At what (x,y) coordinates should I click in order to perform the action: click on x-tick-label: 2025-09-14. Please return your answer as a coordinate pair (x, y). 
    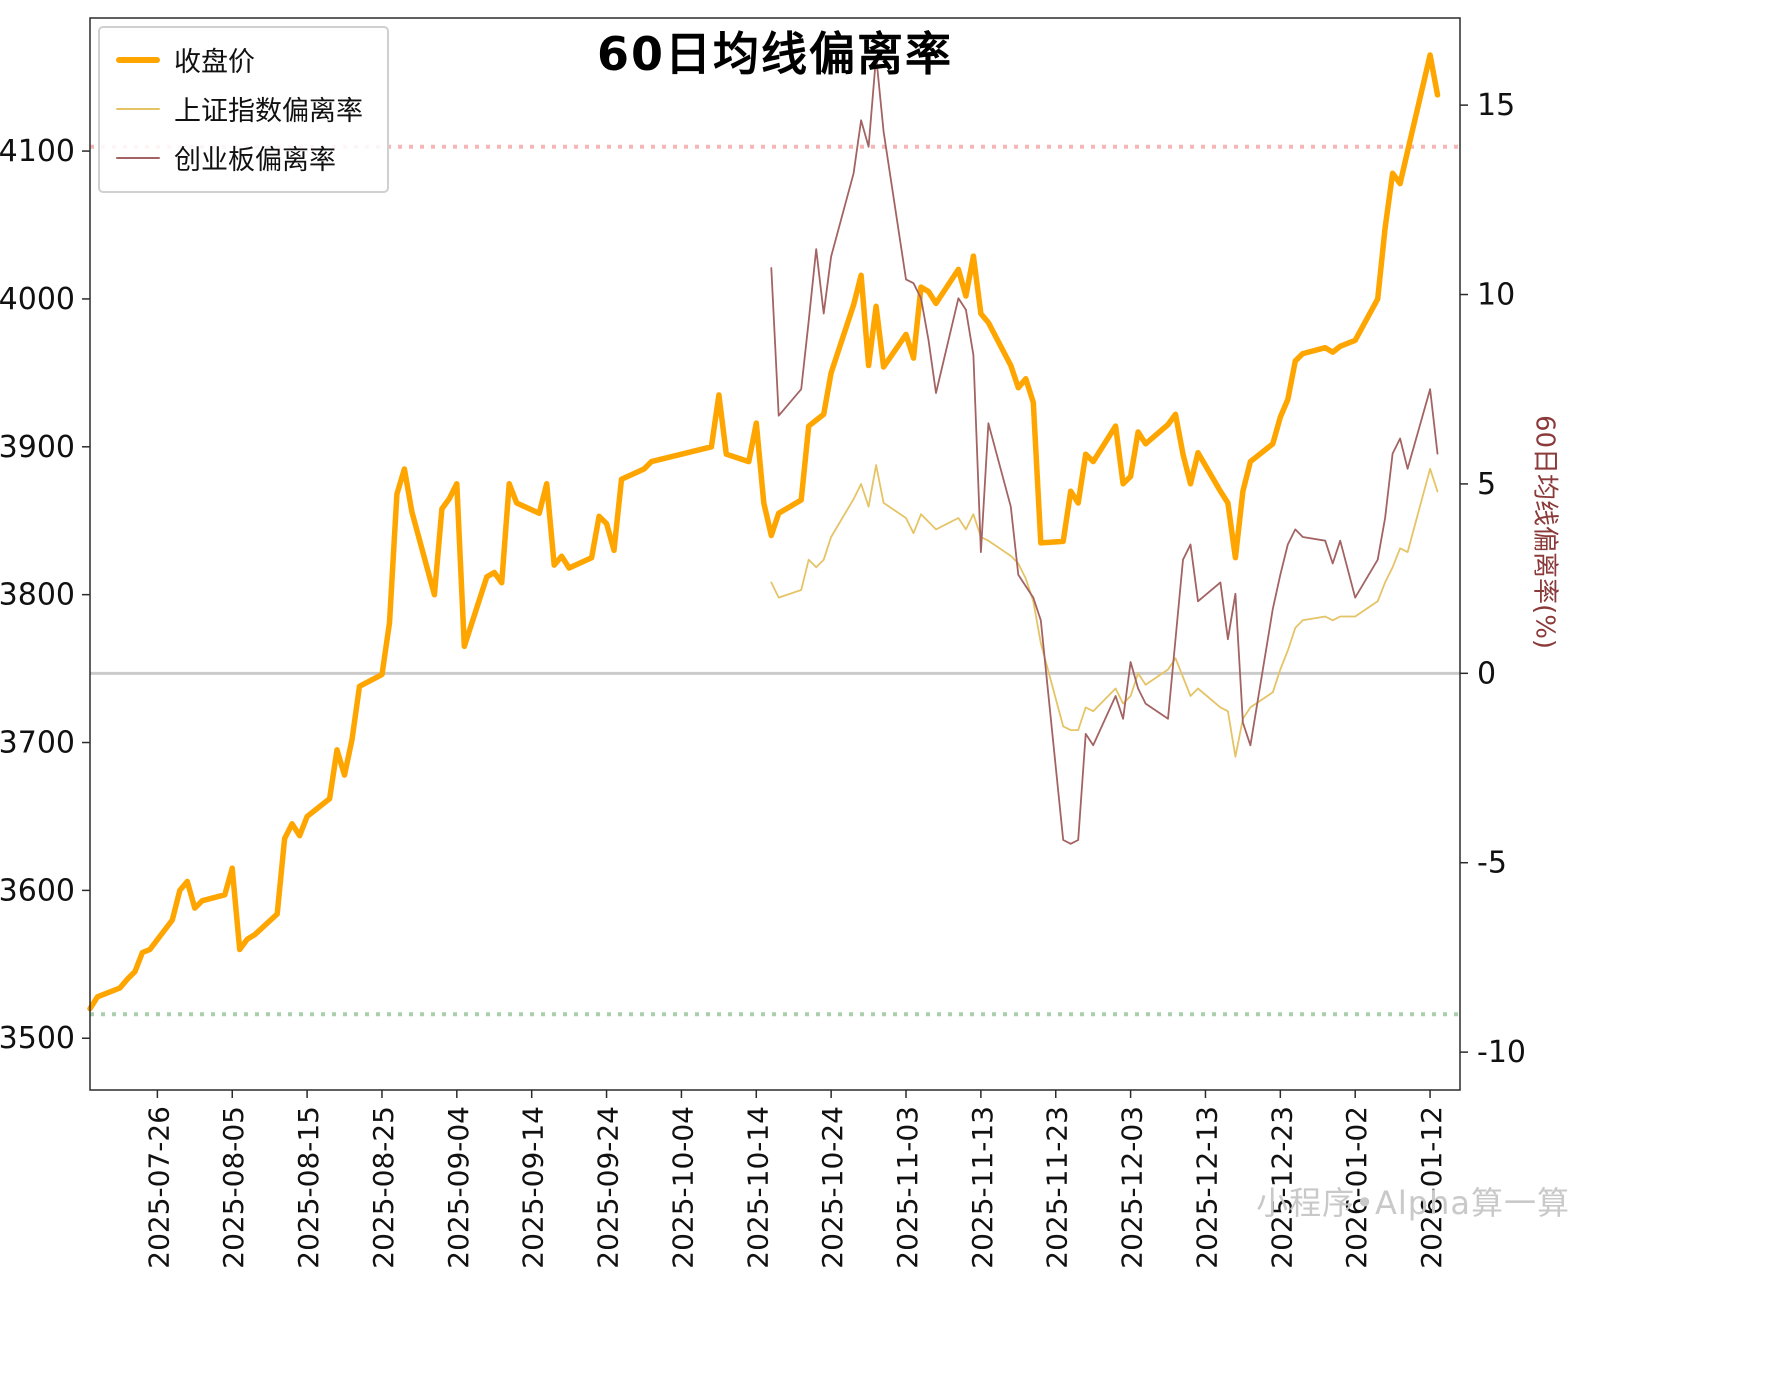
    Looking at the image, I should click on (533, 1187).